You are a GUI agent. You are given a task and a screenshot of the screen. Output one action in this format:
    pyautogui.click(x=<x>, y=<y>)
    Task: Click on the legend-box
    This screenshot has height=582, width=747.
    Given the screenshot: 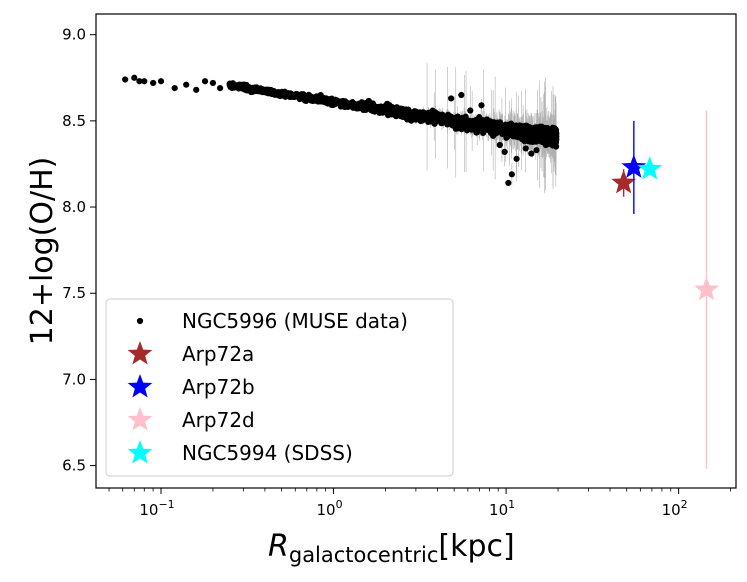 What is the action you would take?
    pyautogui.click(x=279, y=387)
    